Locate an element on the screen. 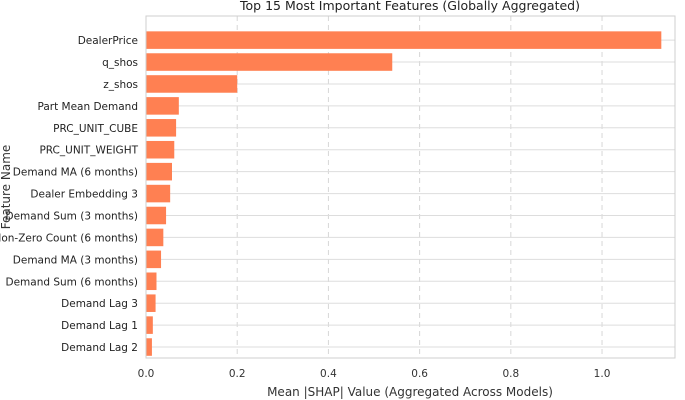  category-label: Demand Sum (6 months) is located at coordinates (71, 282).